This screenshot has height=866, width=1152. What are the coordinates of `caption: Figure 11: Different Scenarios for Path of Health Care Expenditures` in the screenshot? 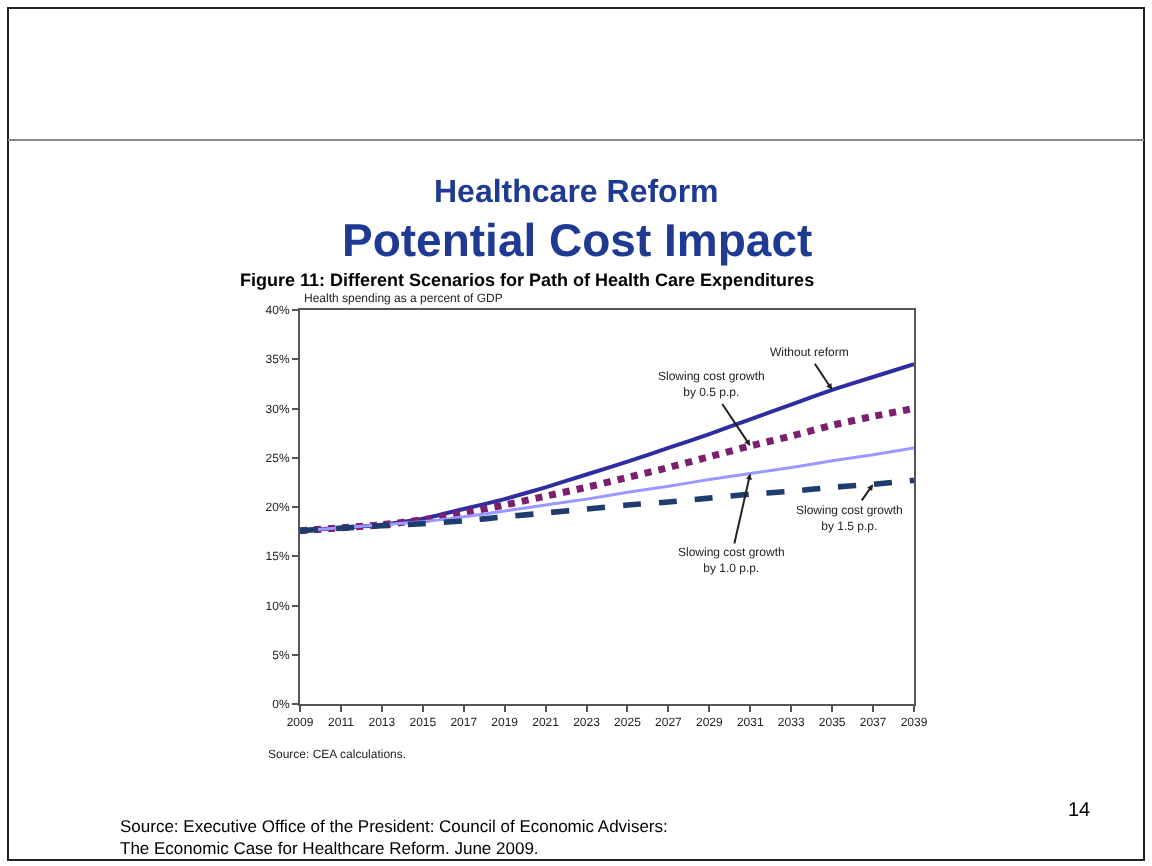 It's located at (527, 280).